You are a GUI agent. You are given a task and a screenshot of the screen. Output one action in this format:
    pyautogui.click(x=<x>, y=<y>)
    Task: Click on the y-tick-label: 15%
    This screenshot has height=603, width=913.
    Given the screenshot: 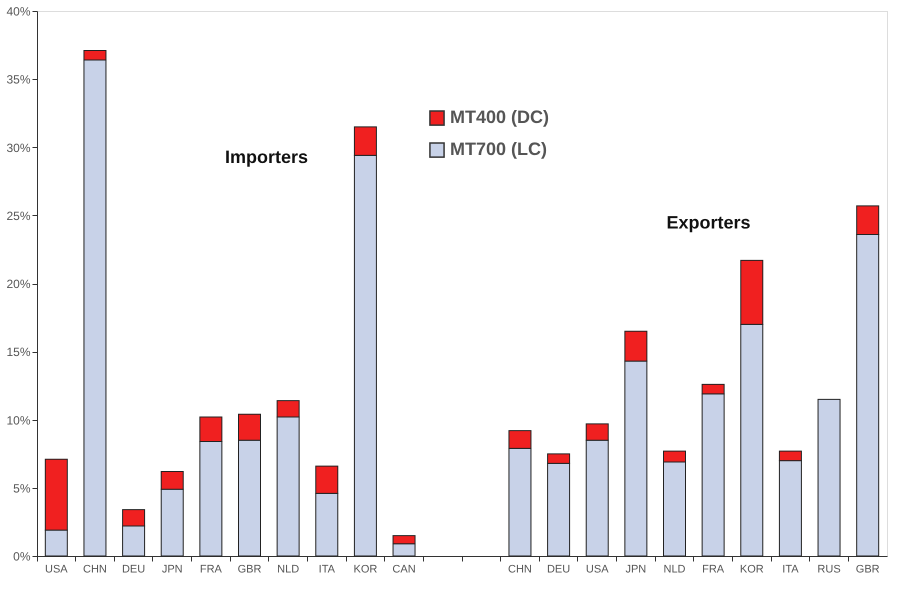 What is the action you would take?
    pyautogui.click(x=18, y=352)
    